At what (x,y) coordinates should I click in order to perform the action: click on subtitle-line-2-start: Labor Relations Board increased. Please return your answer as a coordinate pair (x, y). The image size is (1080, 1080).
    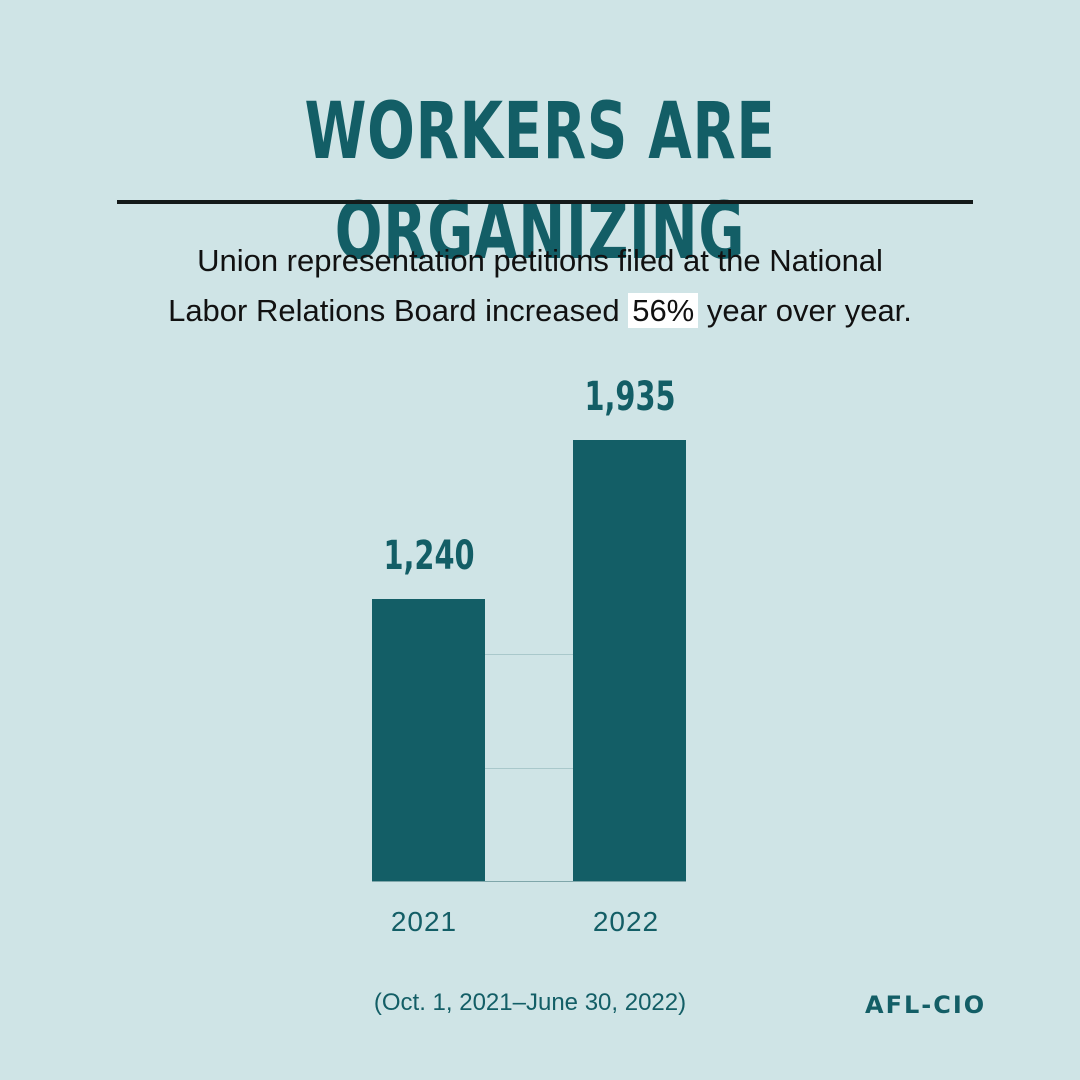
    Looking at the image, I should click on (398, 310).